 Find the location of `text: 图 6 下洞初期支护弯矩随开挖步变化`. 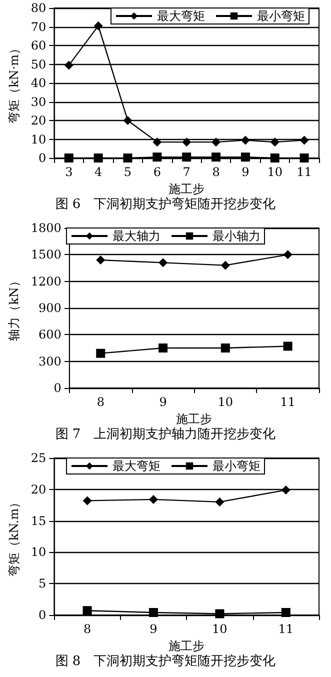

text: 图 6 下洞初期支护弯矩随开挖步变化 is located at coordinates (165, 204).